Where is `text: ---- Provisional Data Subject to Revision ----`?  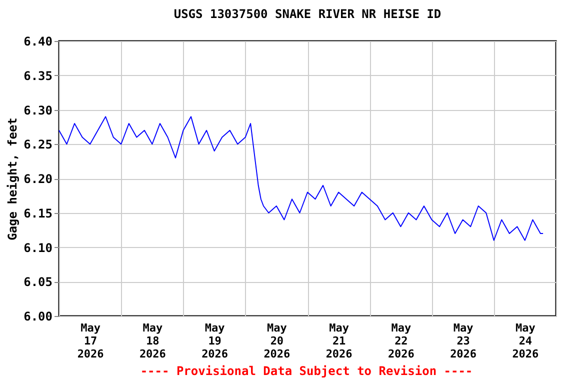 text: ---- Provisional Data Subject to Revision ---- is located at coordinates (306, 371).